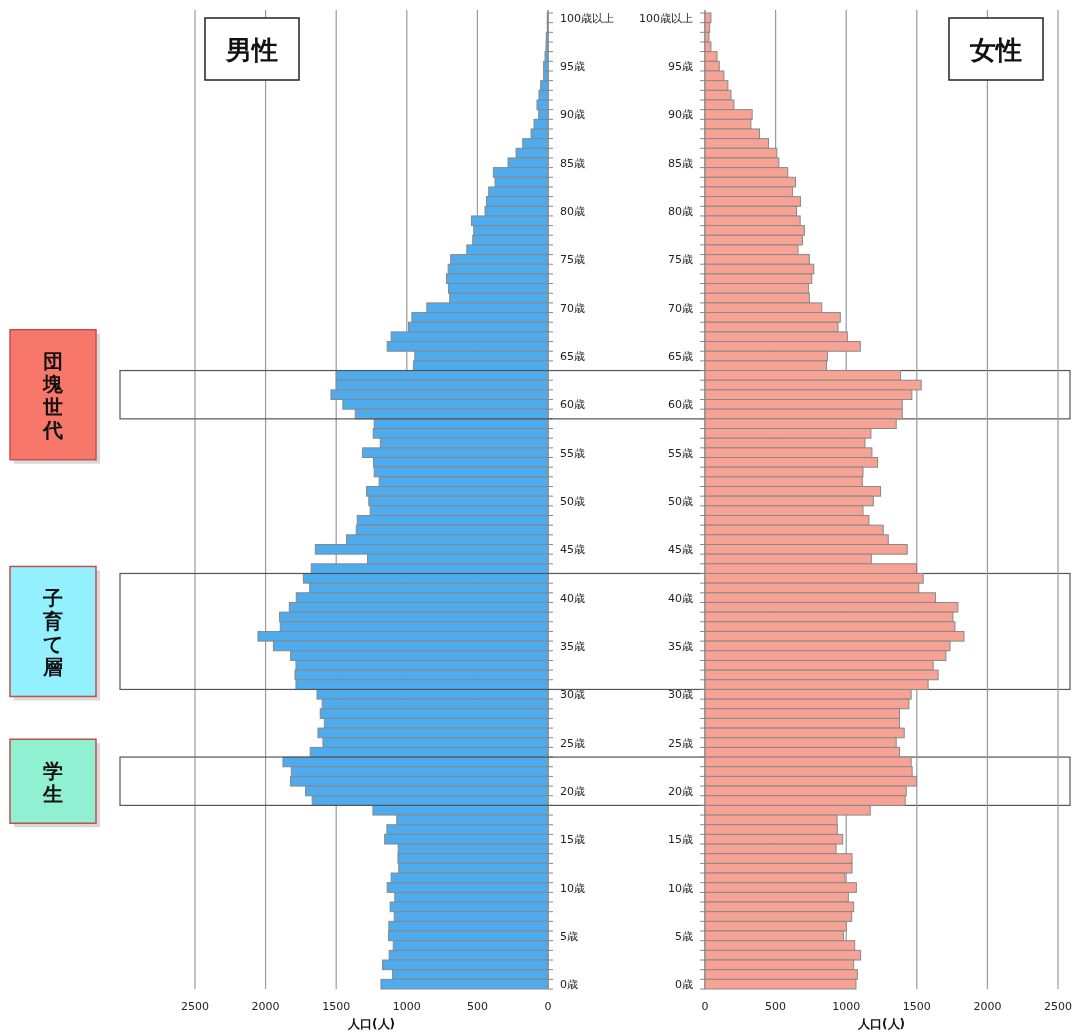 The height and width of the screenshot is (1032, 1072). I want to click on text: 女性, so click(995, 50).